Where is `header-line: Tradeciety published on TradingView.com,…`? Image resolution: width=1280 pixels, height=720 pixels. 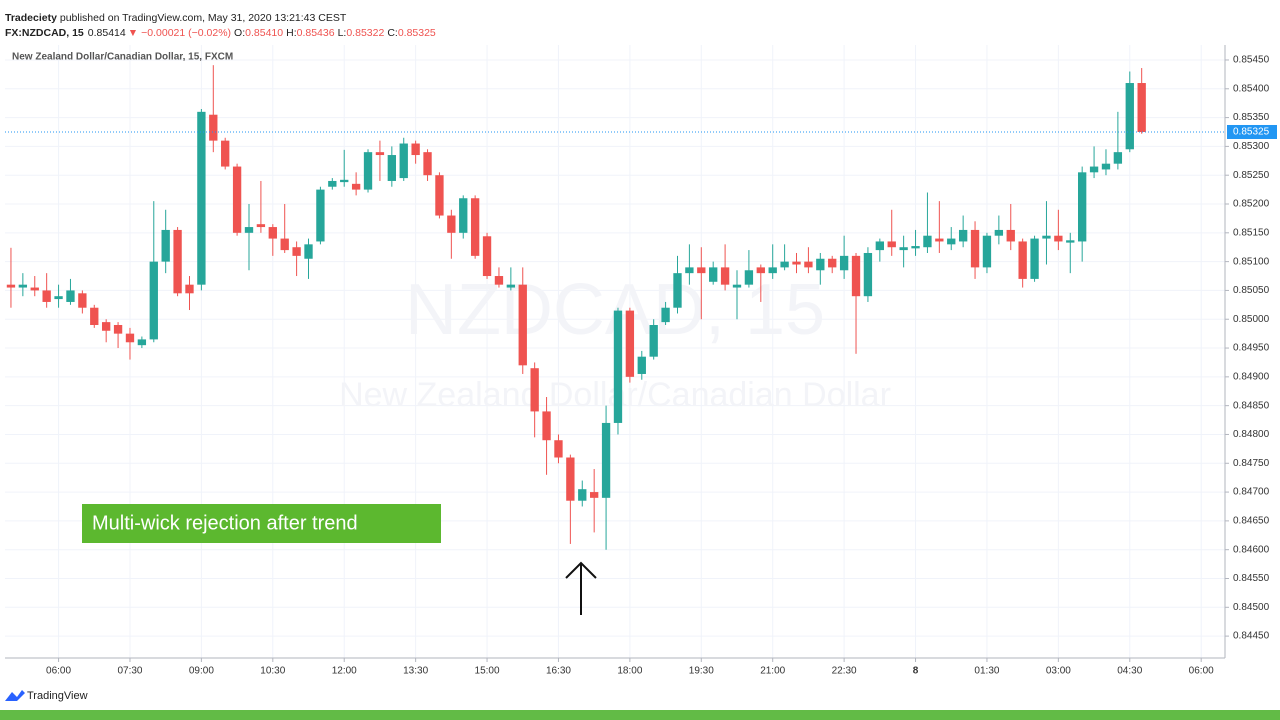
header-line: Tradeciety published on TradingView.com,… is located at coordinates (176, 18).